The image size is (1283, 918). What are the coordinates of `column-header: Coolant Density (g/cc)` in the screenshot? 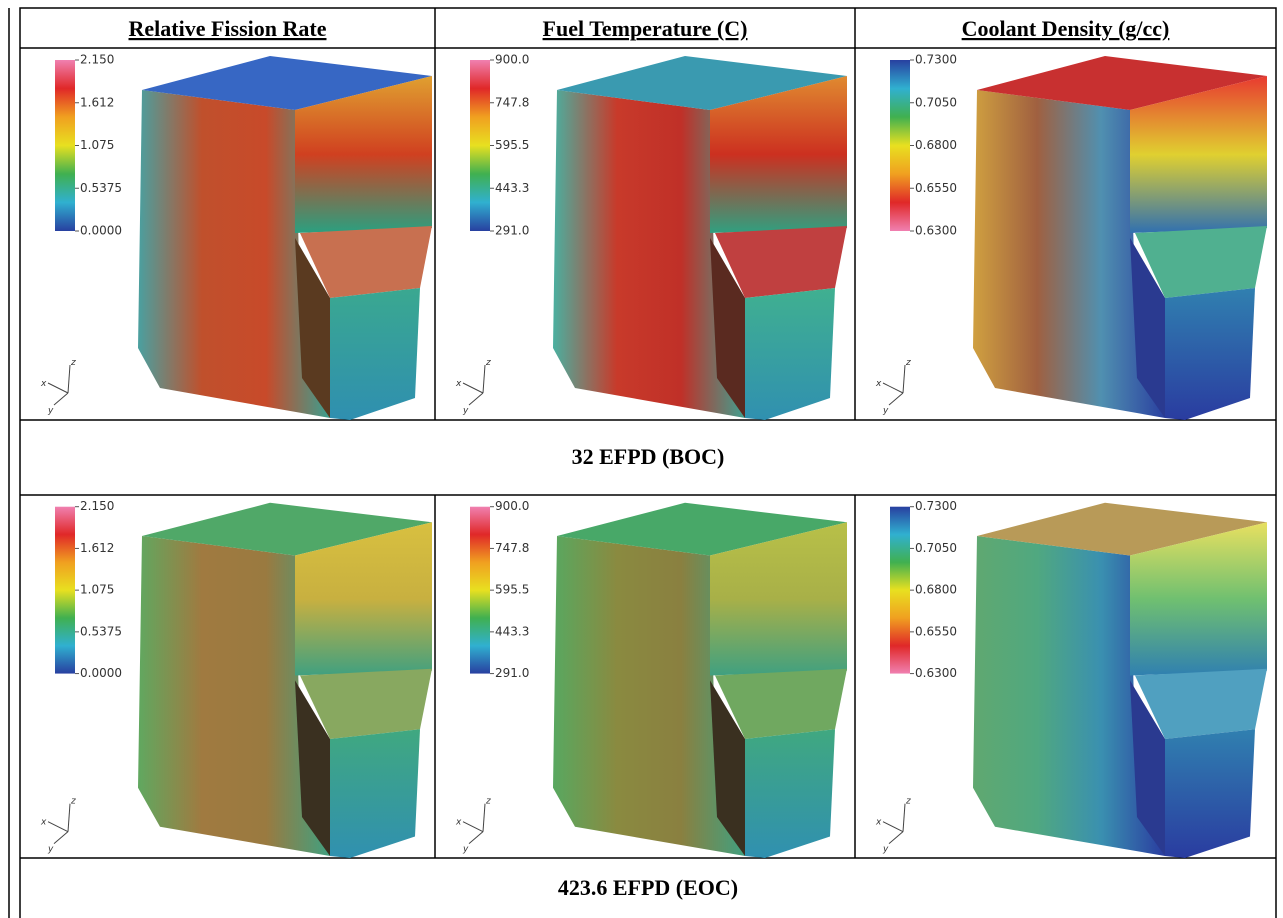 It's located at (1066, 28).